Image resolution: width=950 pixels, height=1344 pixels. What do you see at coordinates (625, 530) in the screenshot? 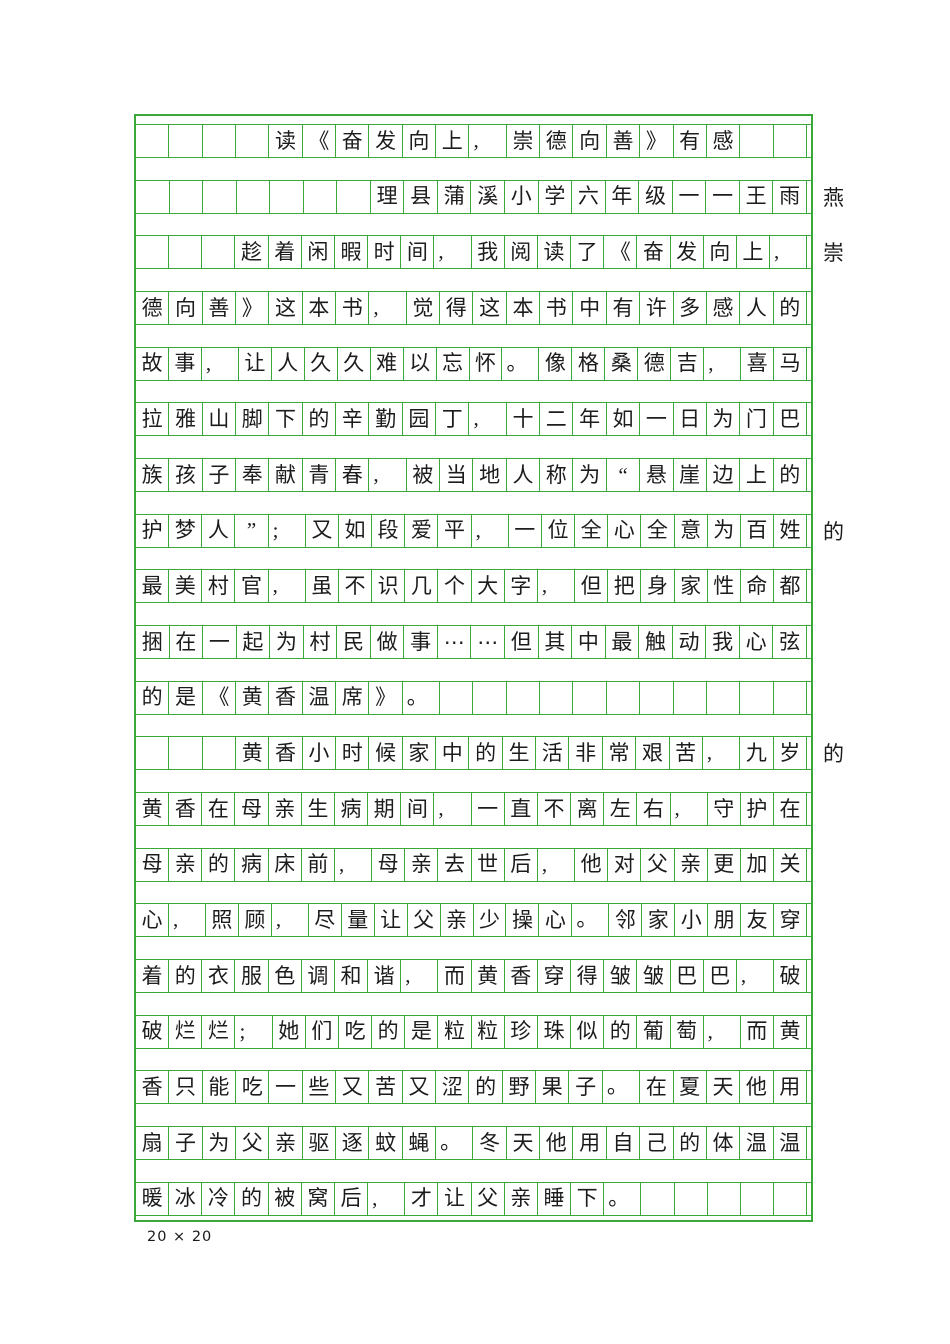
I see `grid-cell: 心` at bounding box center [625, 530].